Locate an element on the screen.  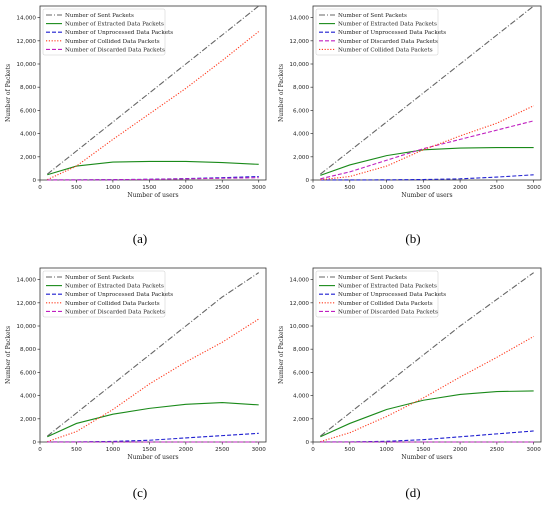
panel-label: (c) is located at coordinates (140, 492).